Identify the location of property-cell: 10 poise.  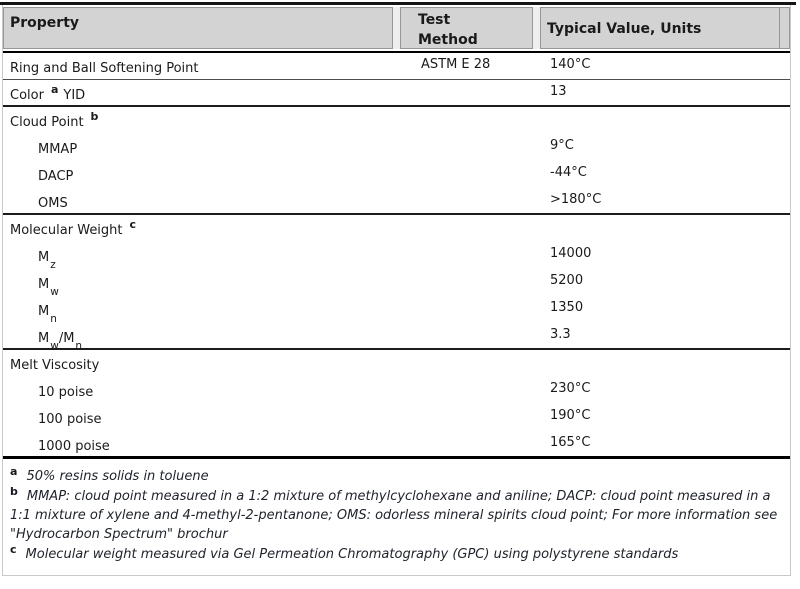
(66, 392).